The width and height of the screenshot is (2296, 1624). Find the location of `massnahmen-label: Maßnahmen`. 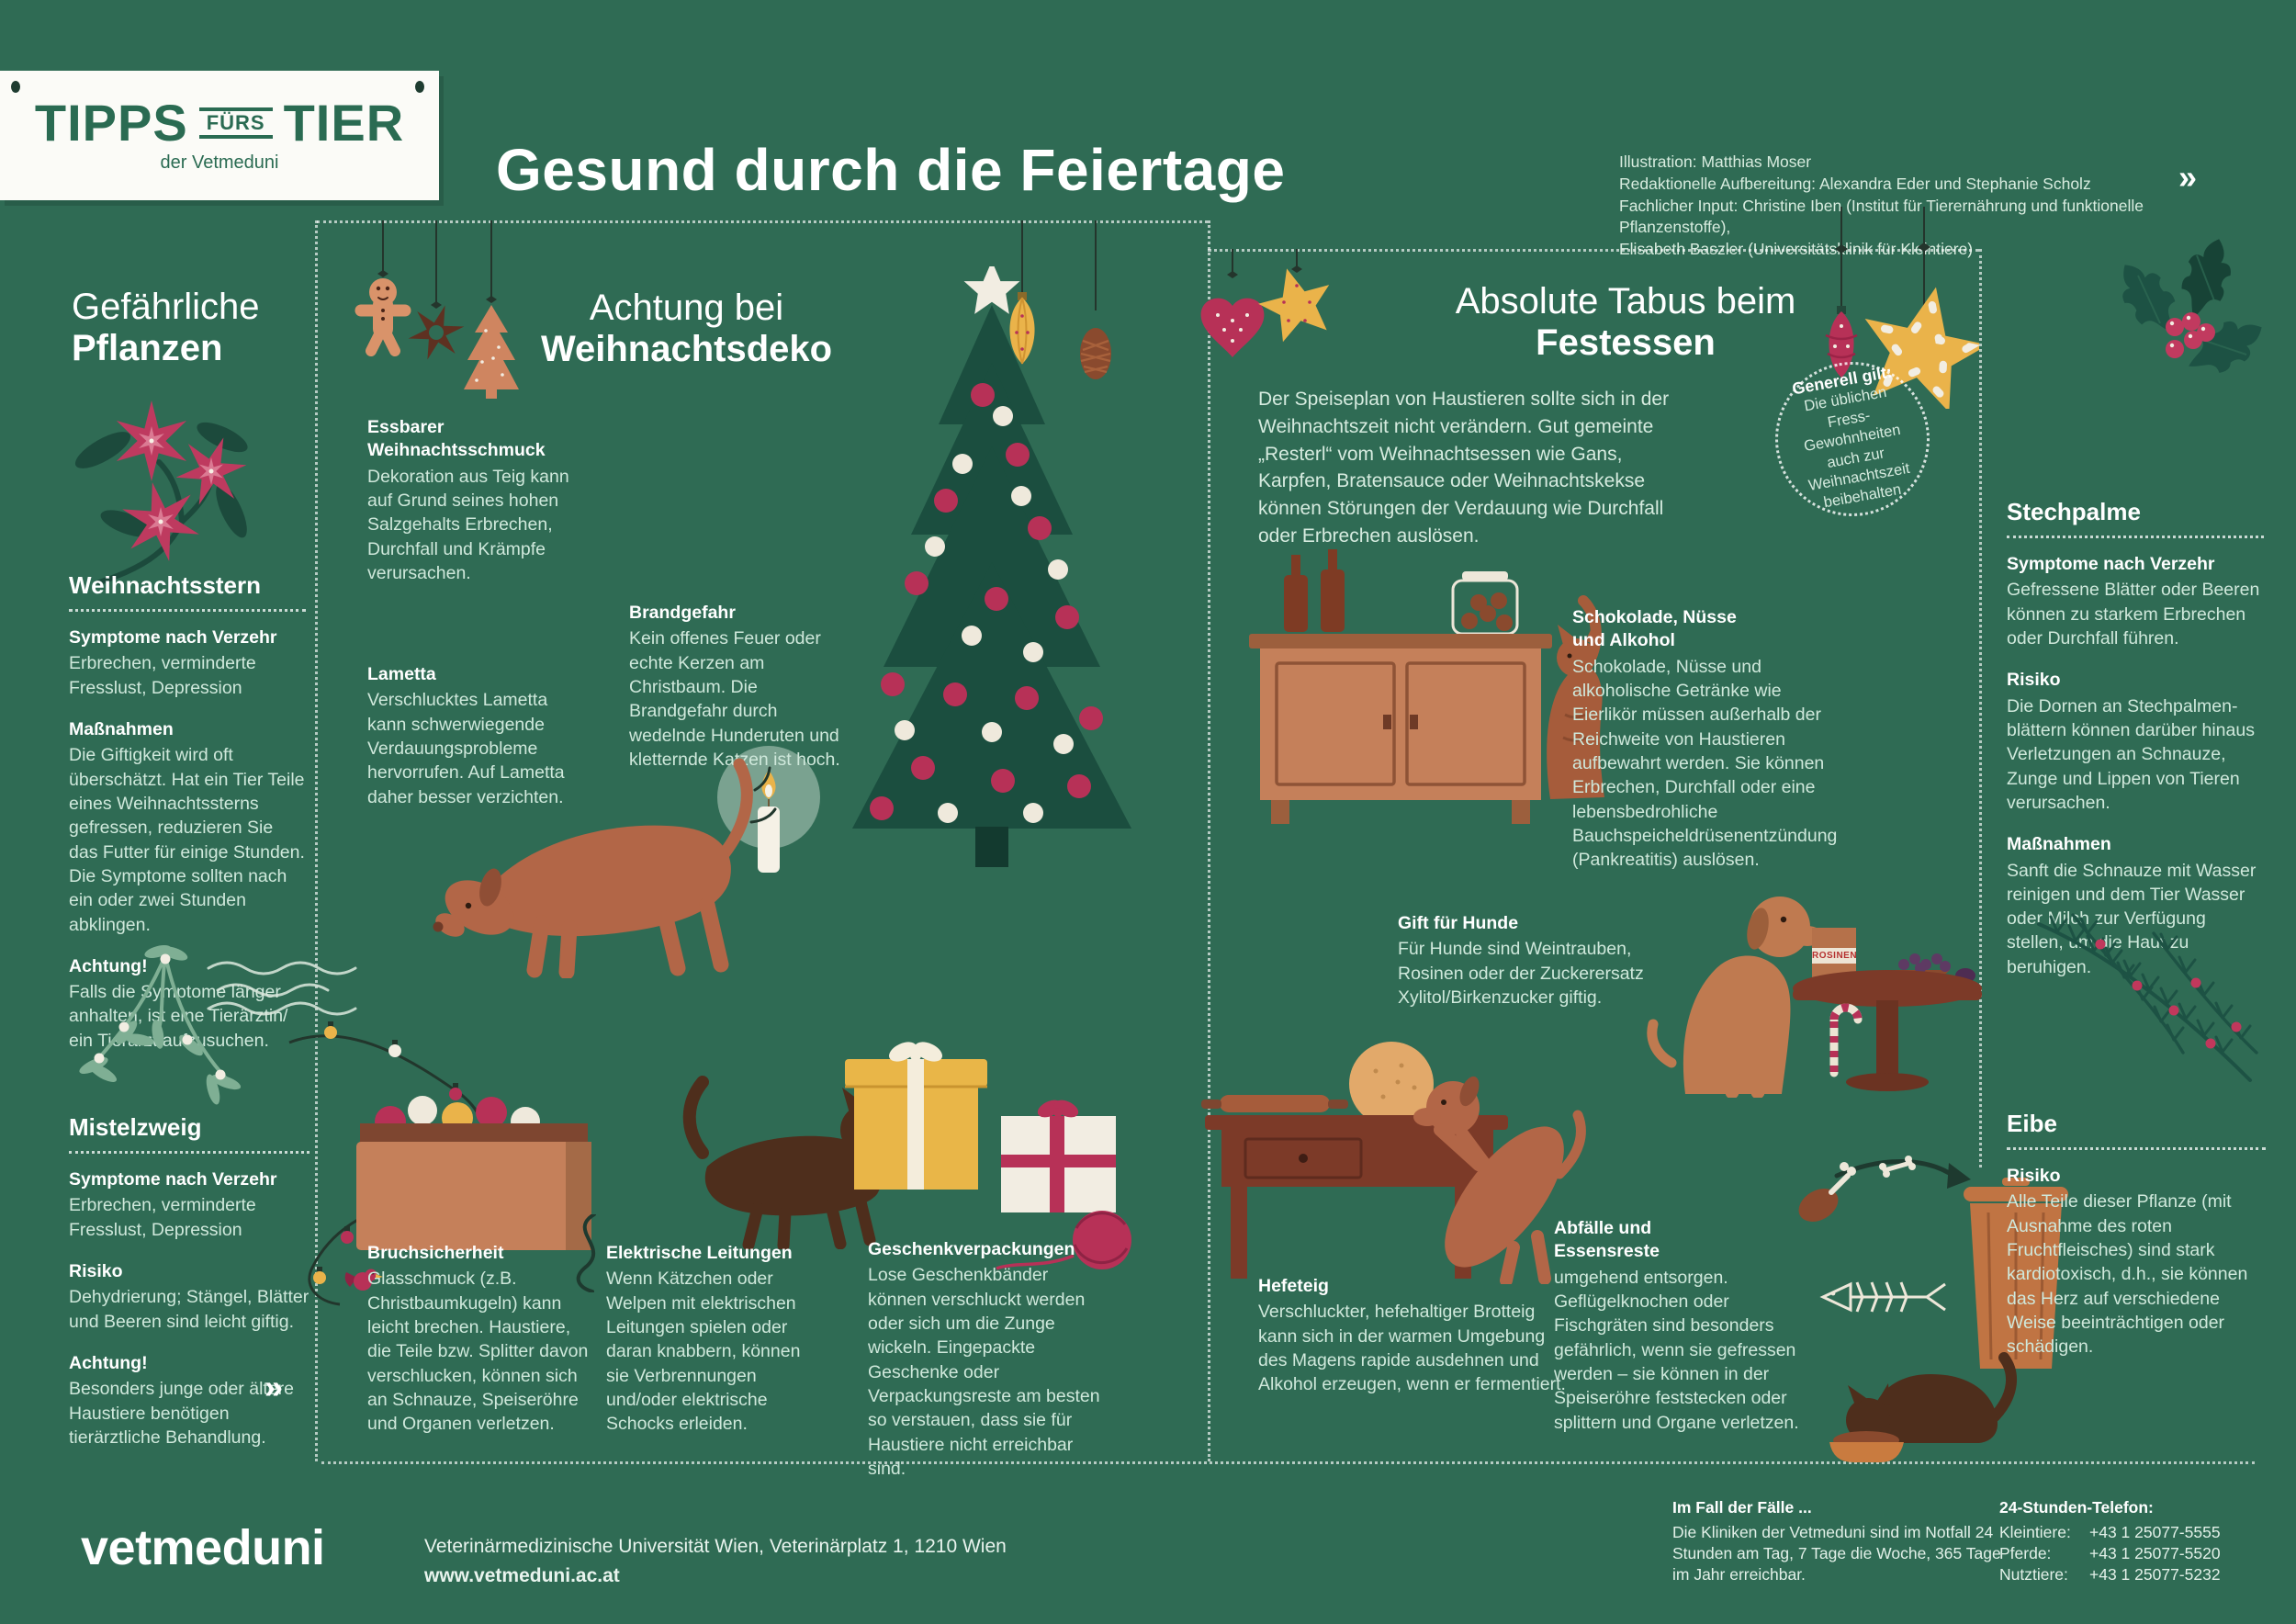

massnahmen-label: Maßnahmen is located at coordinates (2059, 844).